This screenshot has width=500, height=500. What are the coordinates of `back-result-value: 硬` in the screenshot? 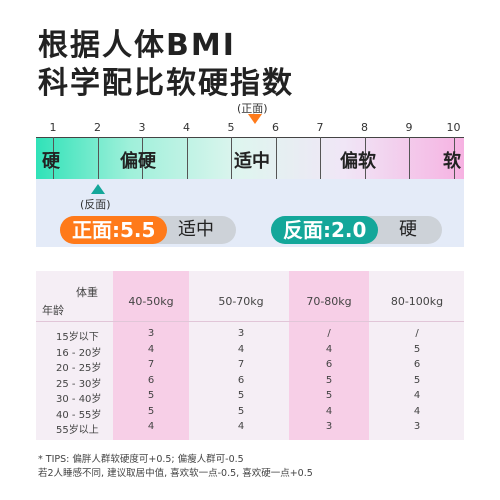 It's located at (408, 229).